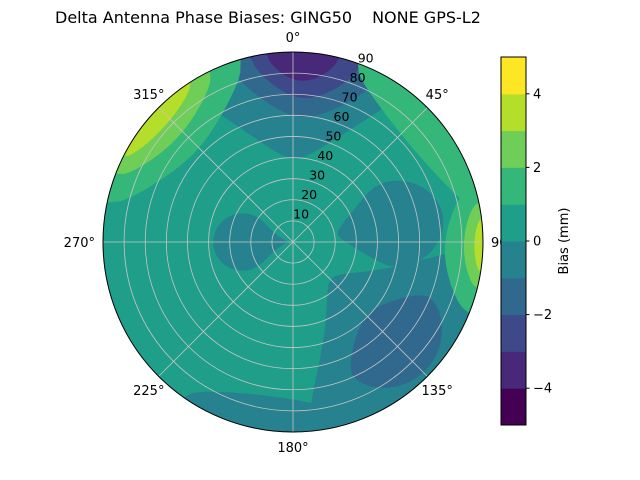 The width and height of the screenshot is (640, 480). I want to click on radial-tick-label: 50, so click(333, 136).